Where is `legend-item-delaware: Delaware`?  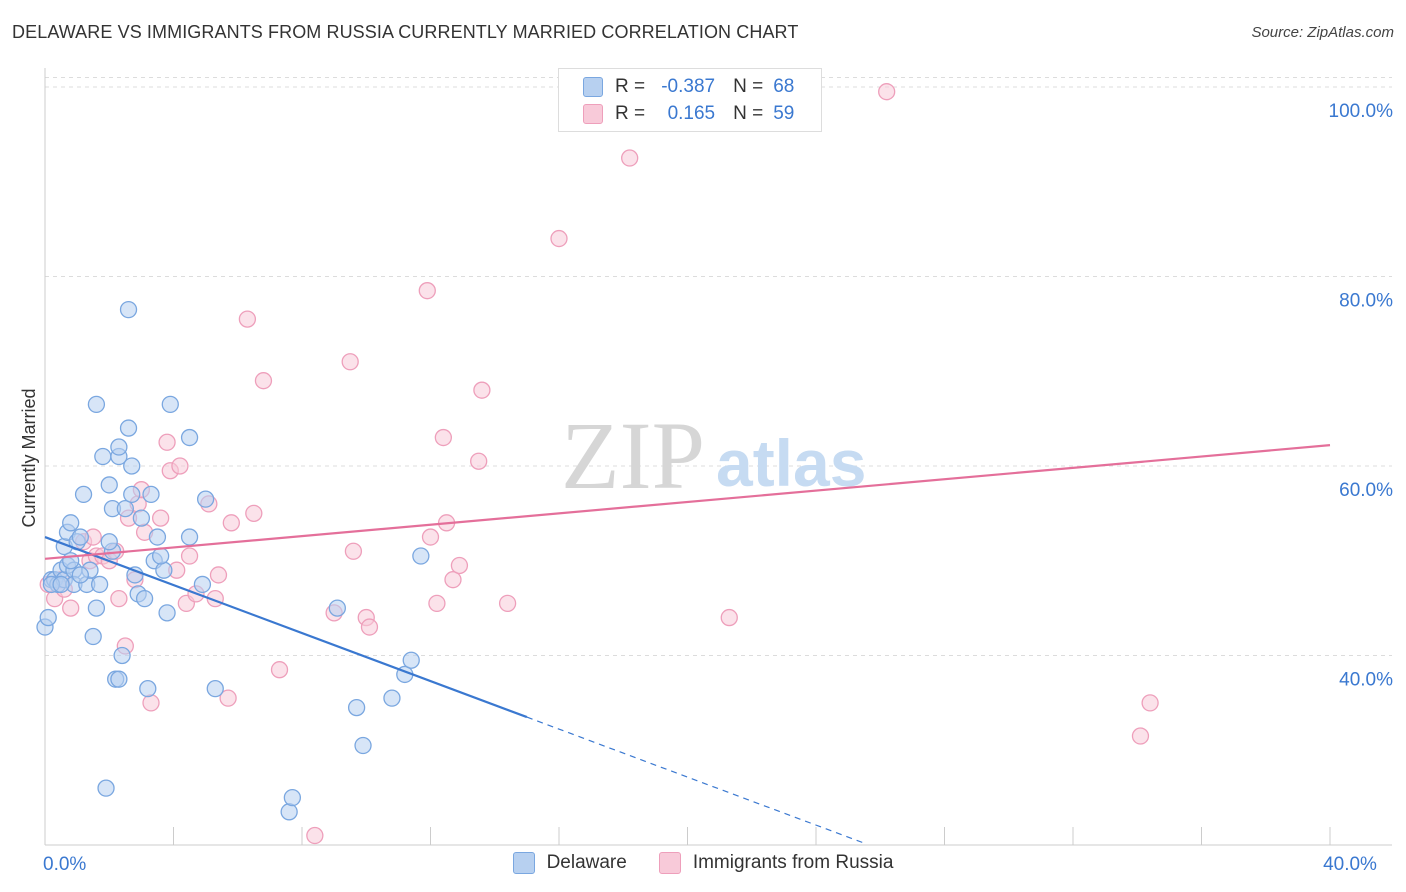
legend-item-delaware: Delaware is located at coordinates (569, 863).